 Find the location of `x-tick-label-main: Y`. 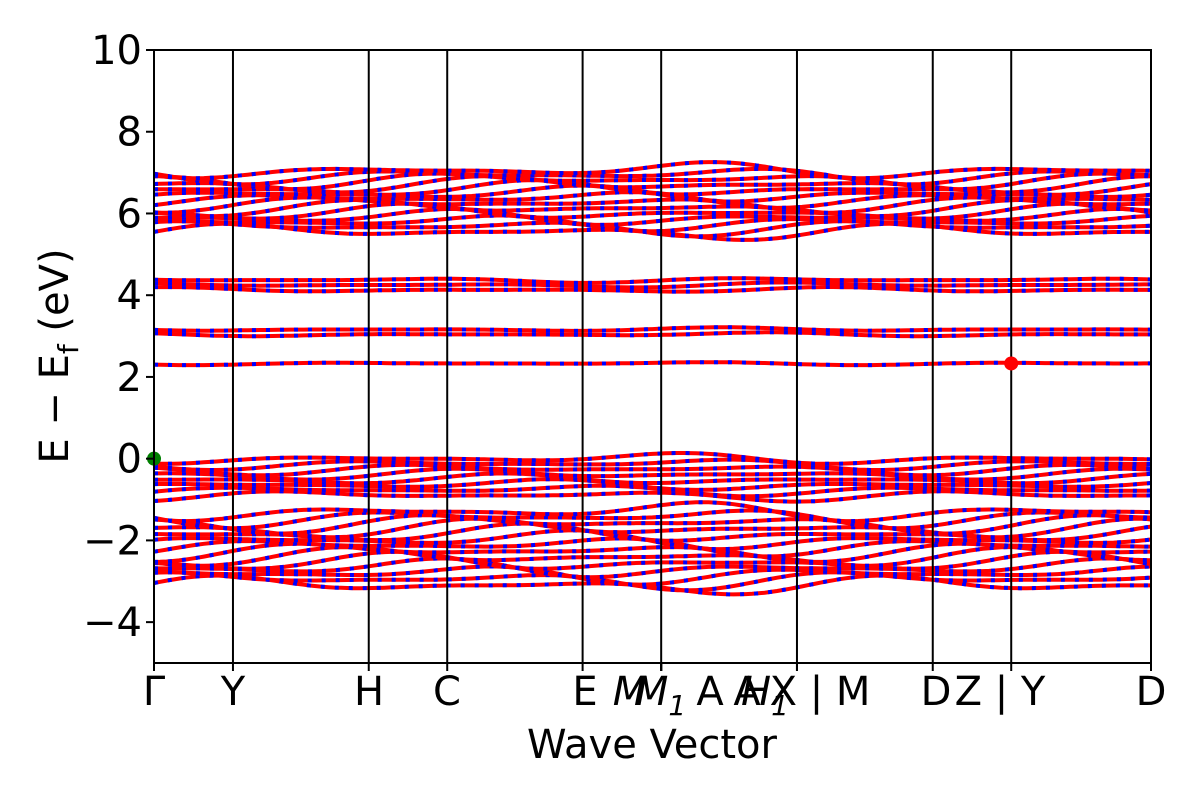

x-tick-label-main: Y is located at coordinates (233, 692).